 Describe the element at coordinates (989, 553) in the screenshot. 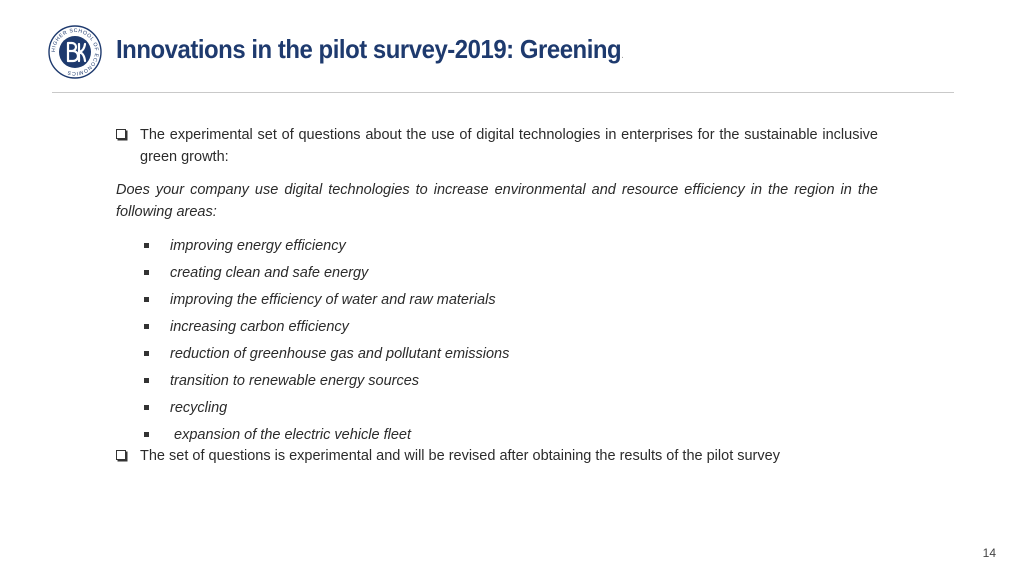

I see `page-number: 14` at that location.